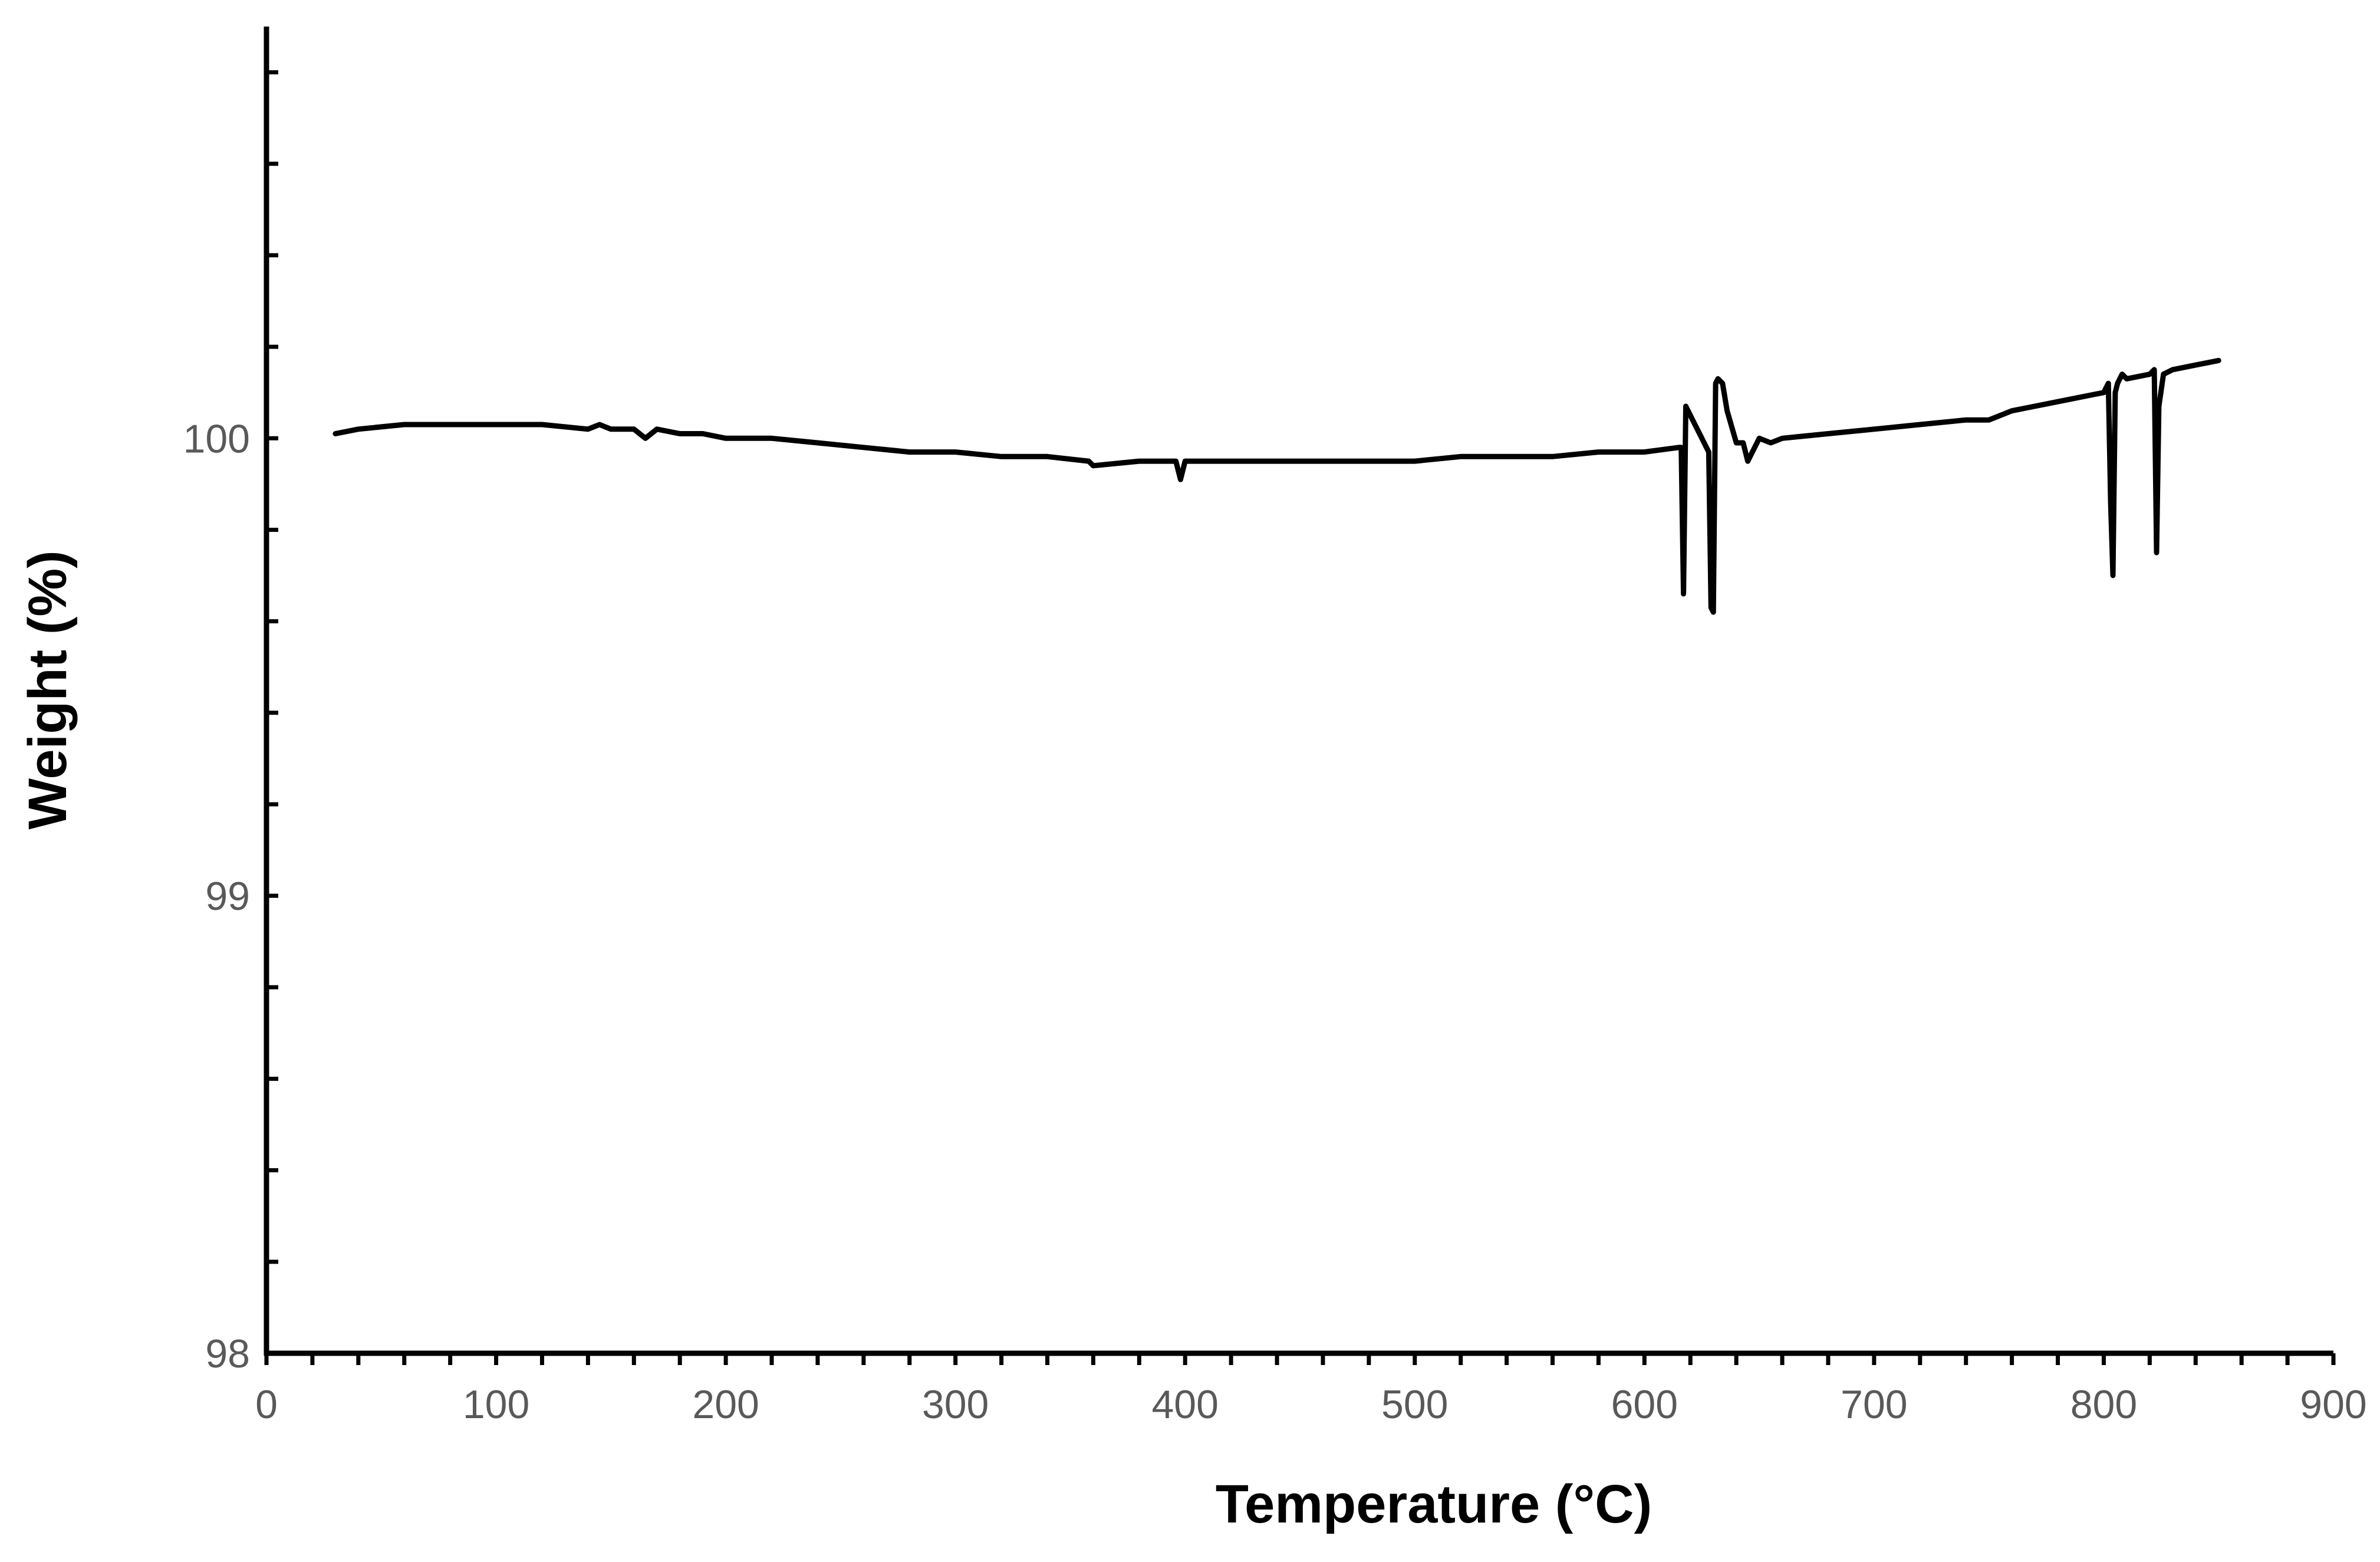 This screenshot has width=2380, height=1562. Describe the element at coordinates (1644, 1405) in the screenshot. I see `x-tick-label: 600` at that location.